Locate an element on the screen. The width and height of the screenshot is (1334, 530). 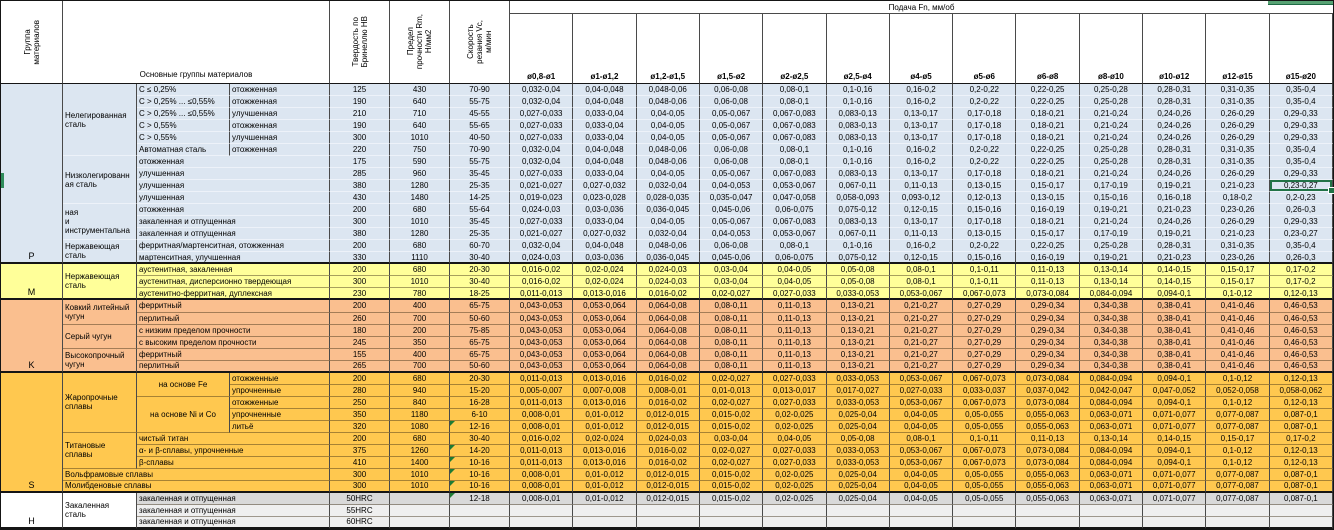
feed-cell: 0,06-0,08 is located at coordinates (731, 246).